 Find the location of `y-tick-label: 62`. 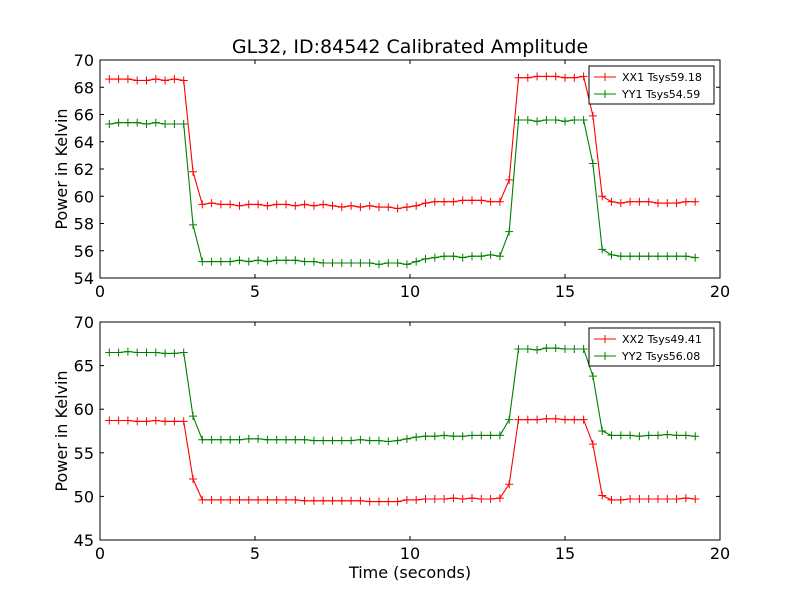

y-tick-label: 62 is located at coordinates (84, 169).